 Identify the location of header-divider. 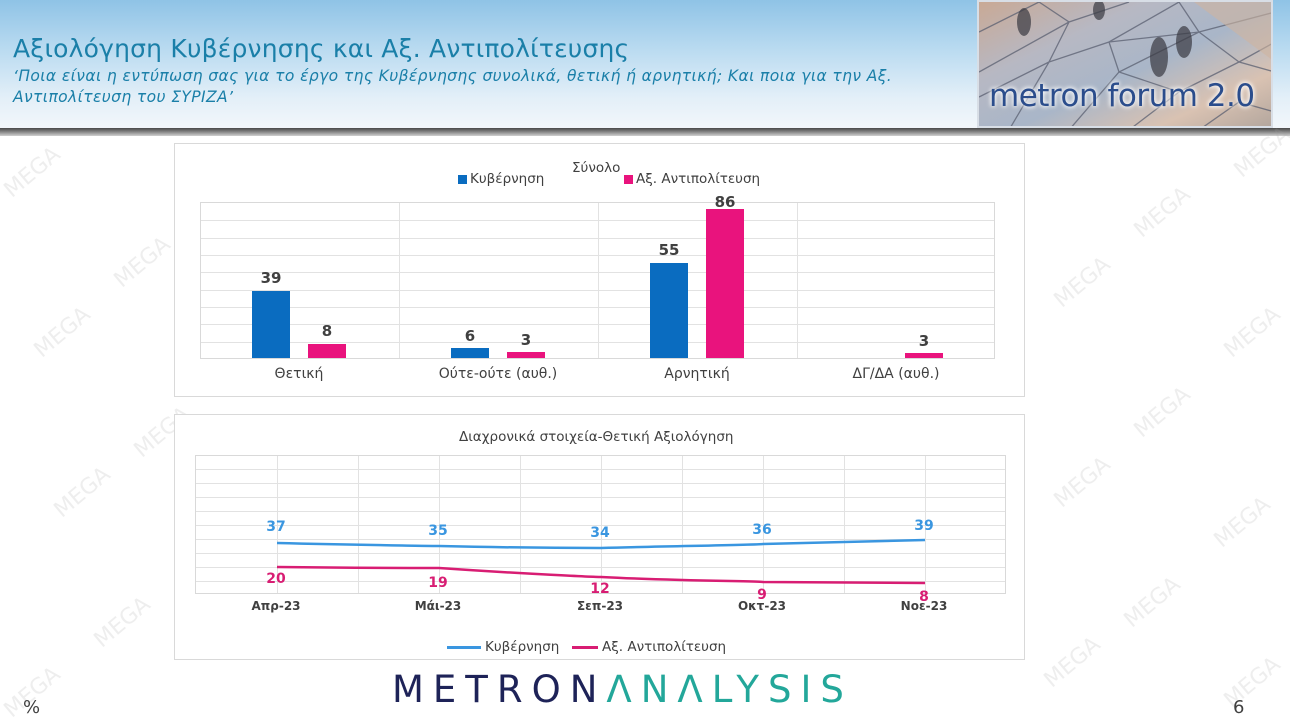
(645, 132).